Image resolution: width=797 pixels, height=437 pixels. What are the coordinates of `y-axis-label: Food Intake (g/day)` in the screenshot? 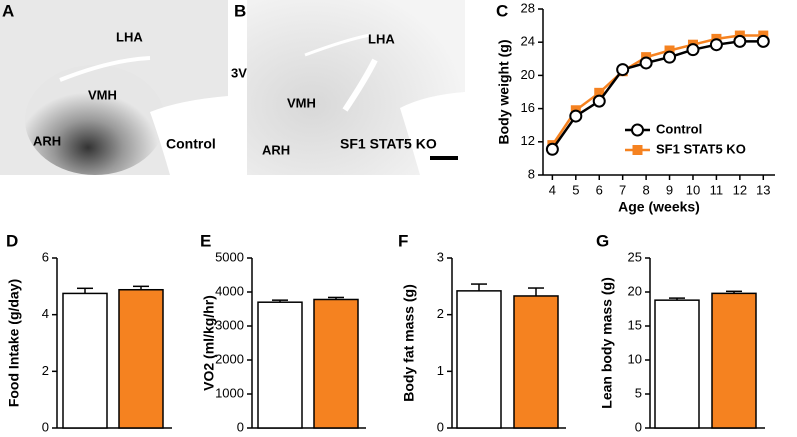 It's located at (14, 343).